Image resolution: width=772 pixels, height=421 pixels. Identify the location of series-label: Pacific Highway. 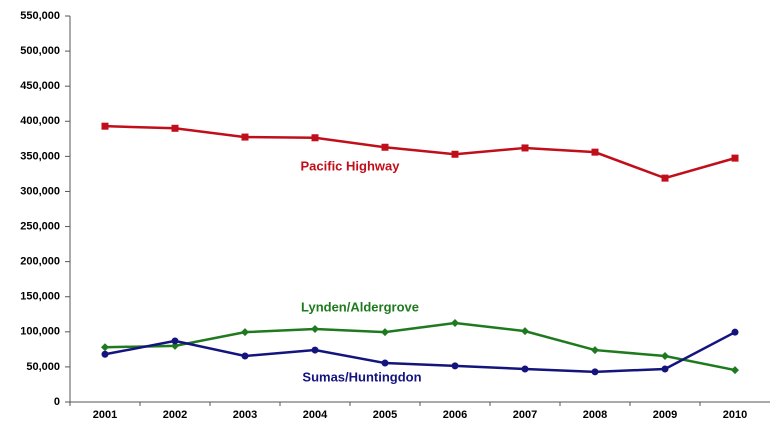
(351, 165).